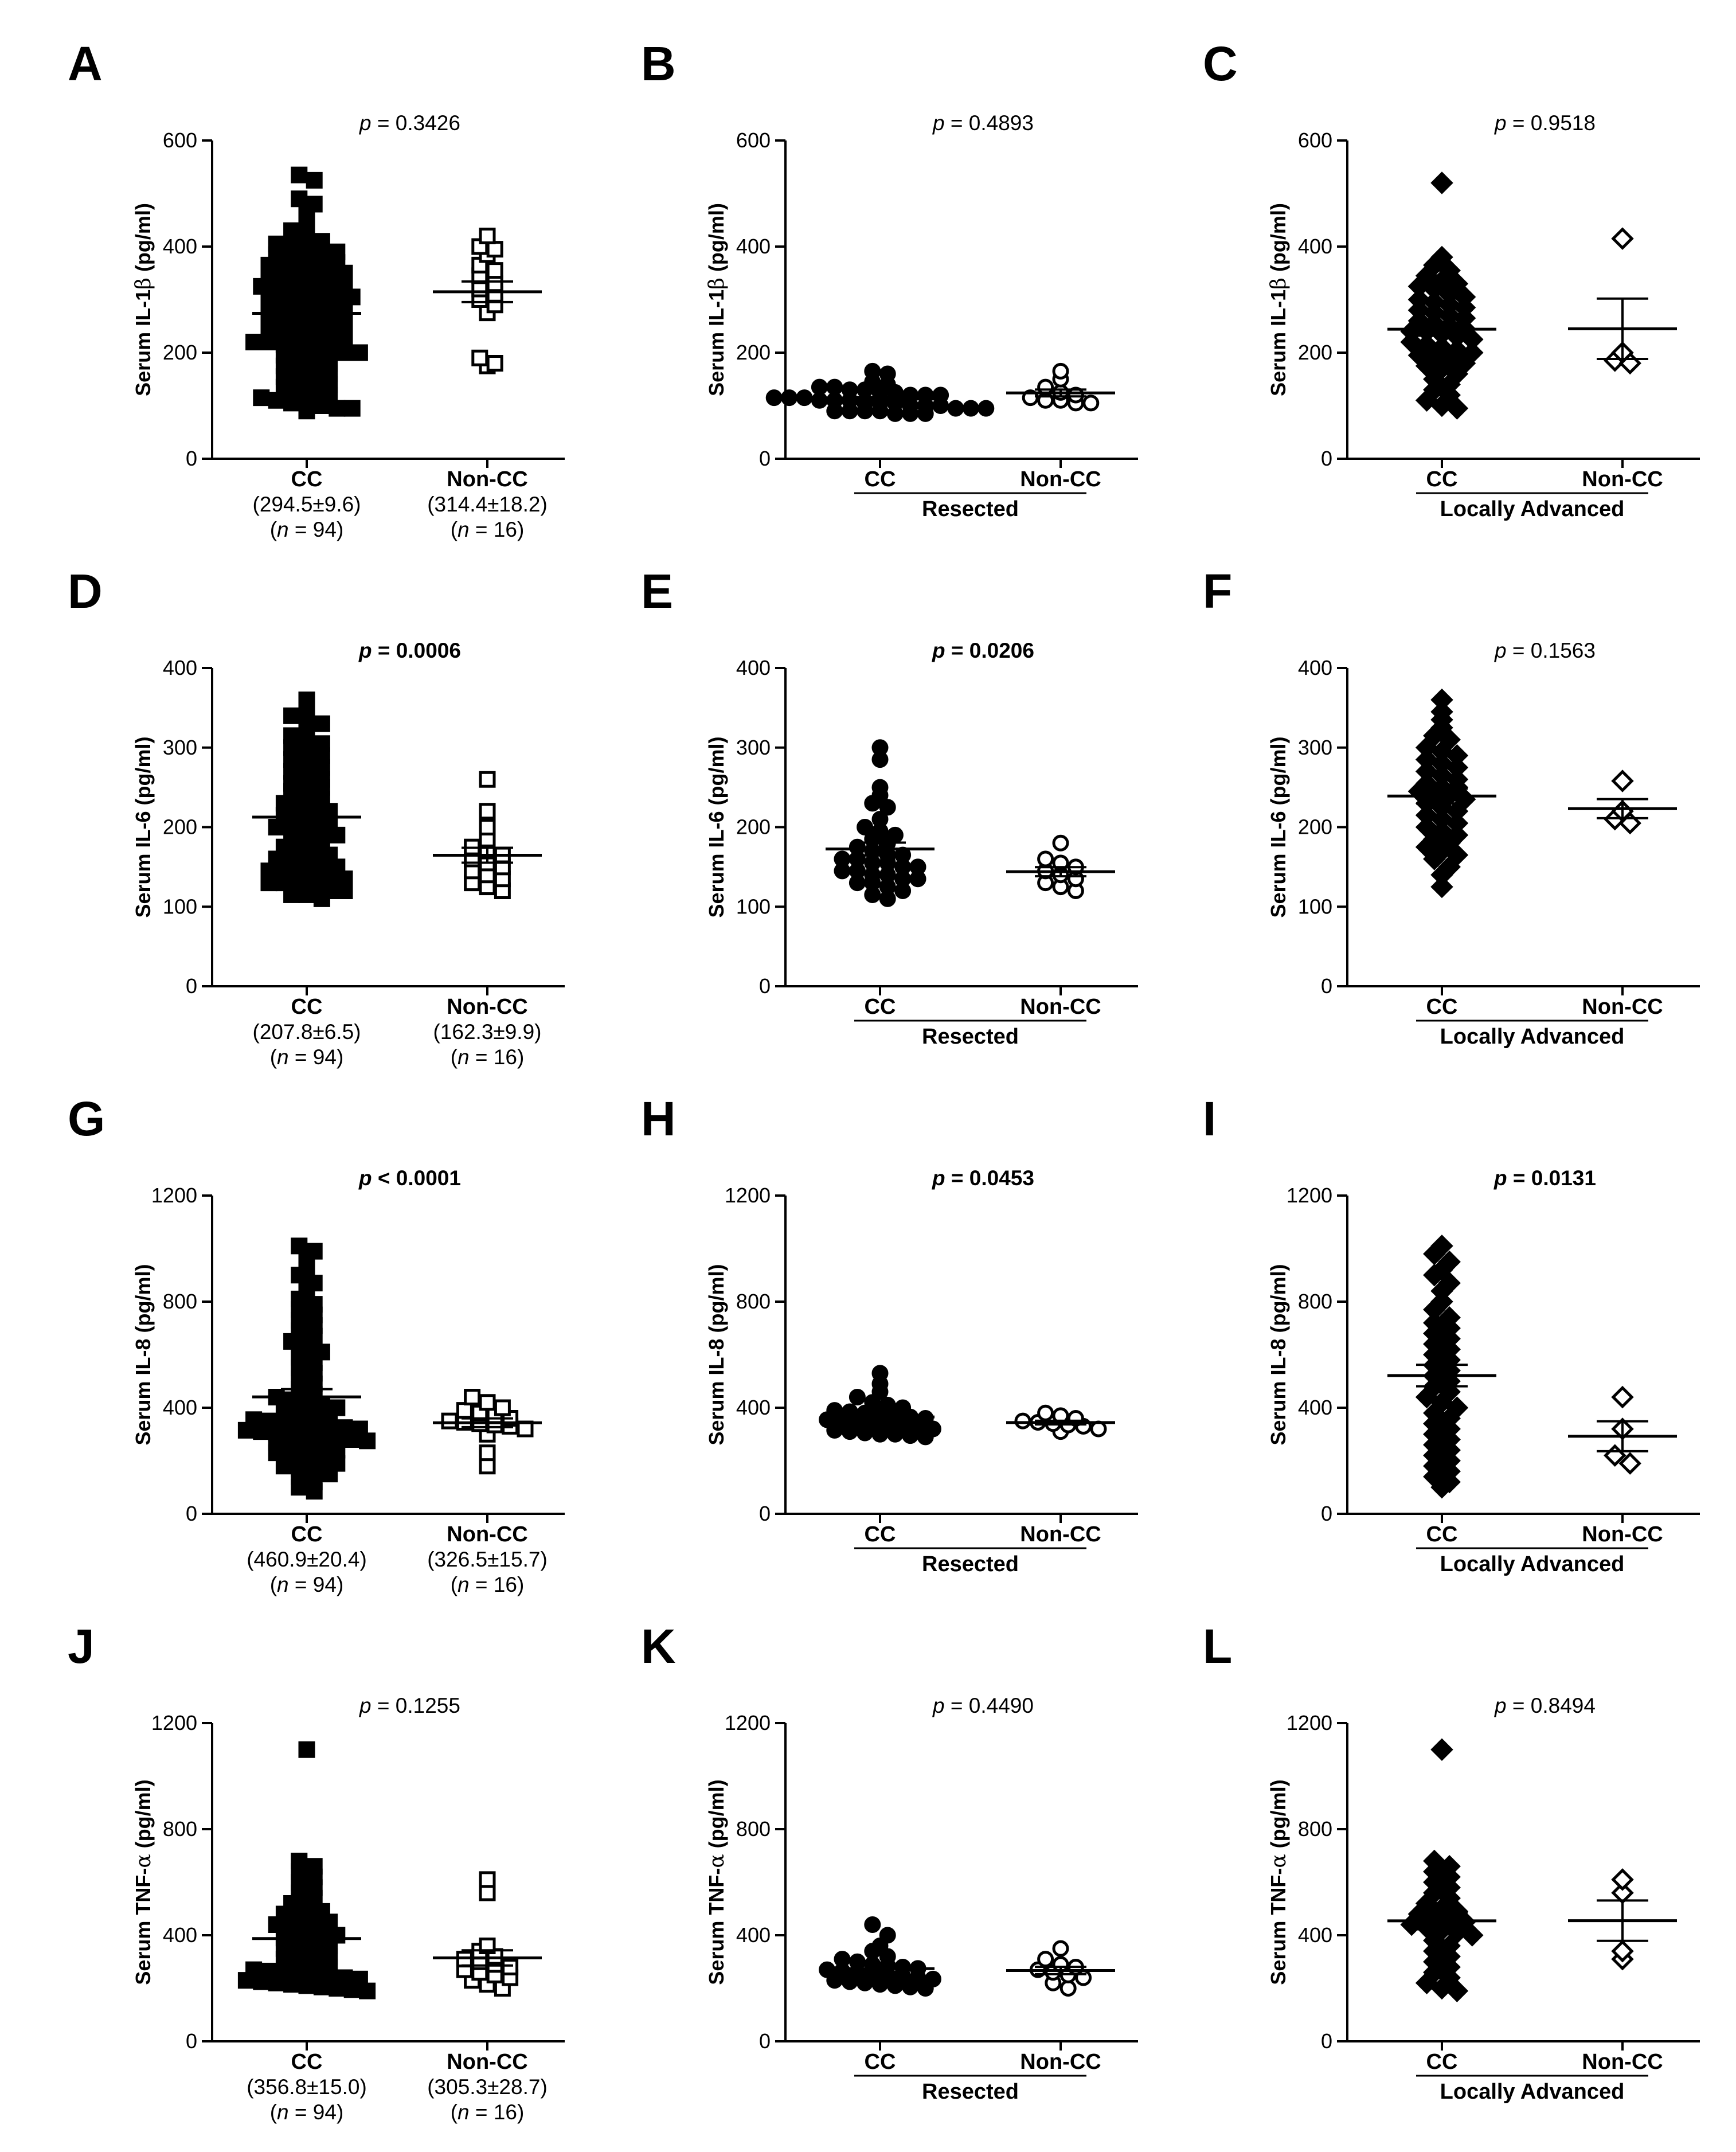 This screenshot has width=1736, height=2152. What do you see at coordinates (1315, 1829) in the screenshot?
I see `y-tick-label: 800` at bounding box center [1315, 1829].